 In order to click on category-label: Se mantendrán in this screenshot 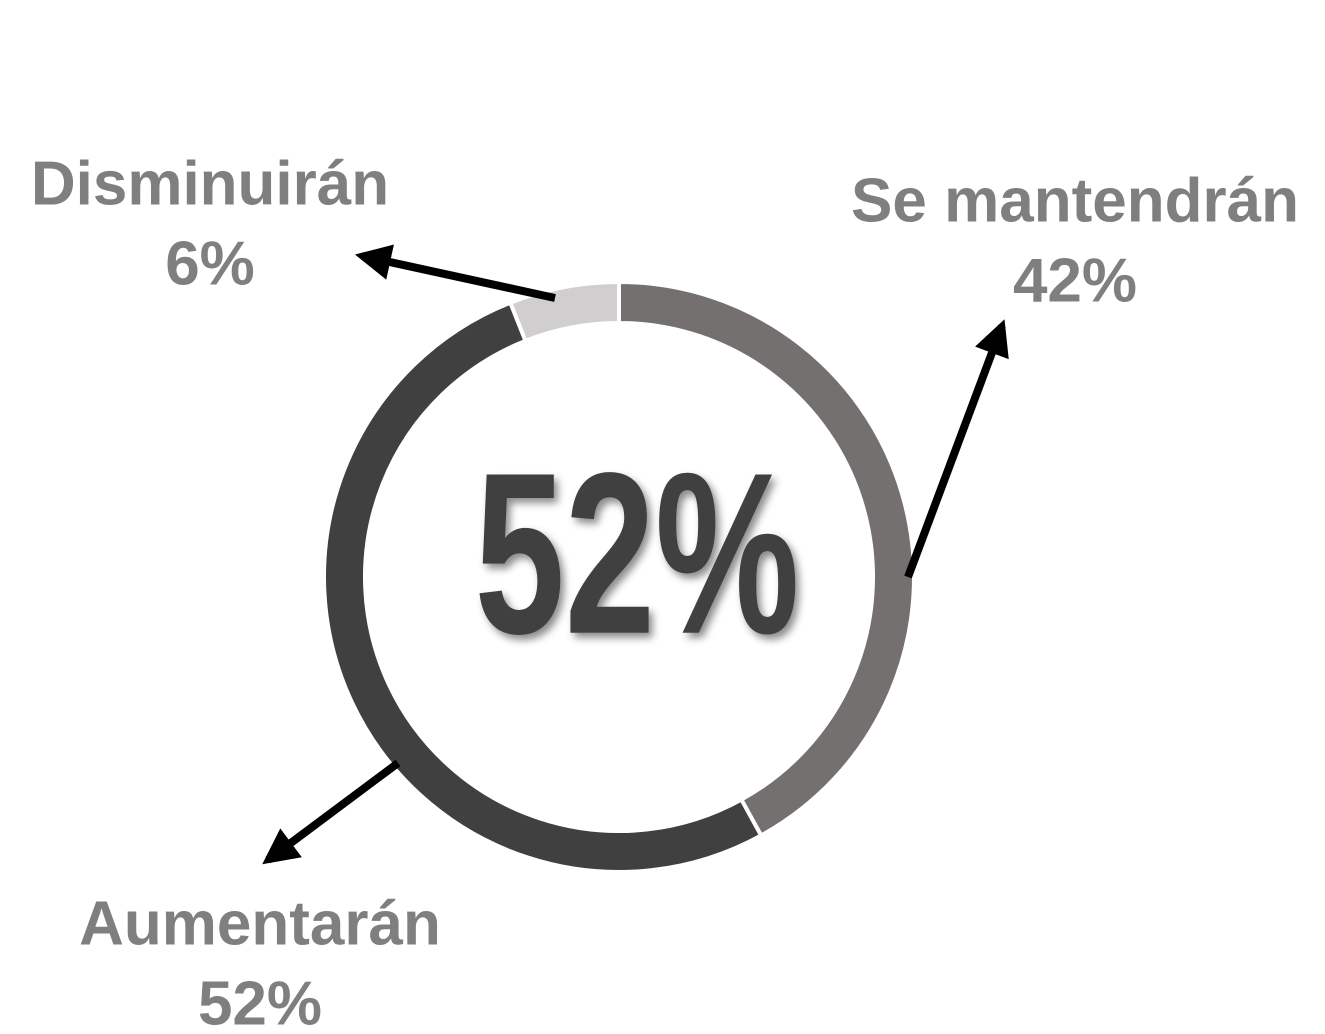, I will do `click(1075, 200)`.